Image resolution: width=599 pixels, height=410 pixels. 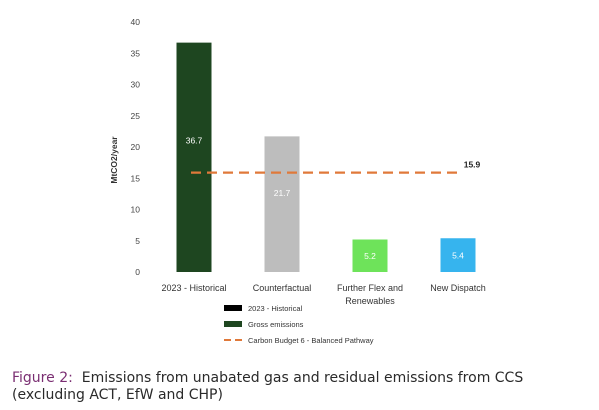 I want to click on reference-line-label: 15.9, so click(x=472, y=165).